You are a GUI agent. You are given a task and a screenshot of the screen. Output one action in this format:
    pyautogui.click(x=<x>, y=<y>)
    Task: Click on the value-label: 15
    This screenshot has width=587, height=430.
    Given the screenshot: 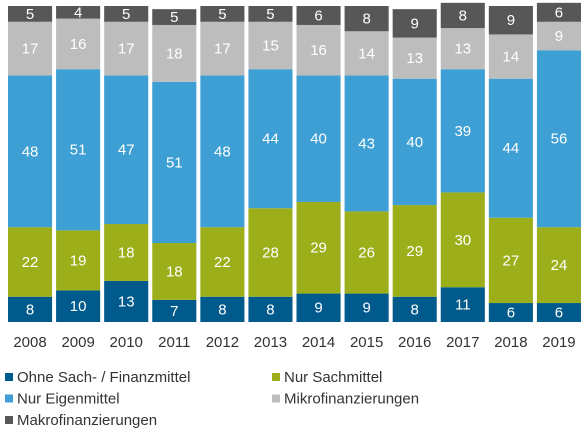 What is the action you would take?
    pyautogui.click(x=270, y=45)
    